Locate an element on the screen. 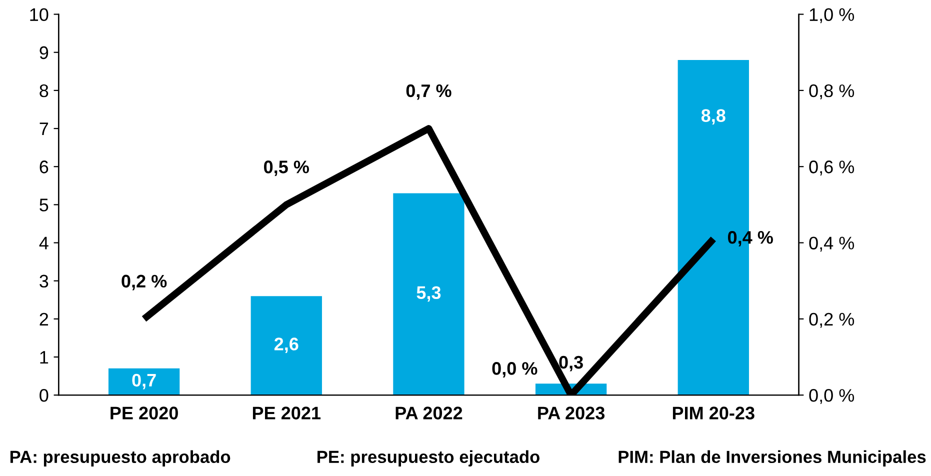 This screenshot has height=476, width=931. y-tick-label: 0 is located at coordinates (44, 395).